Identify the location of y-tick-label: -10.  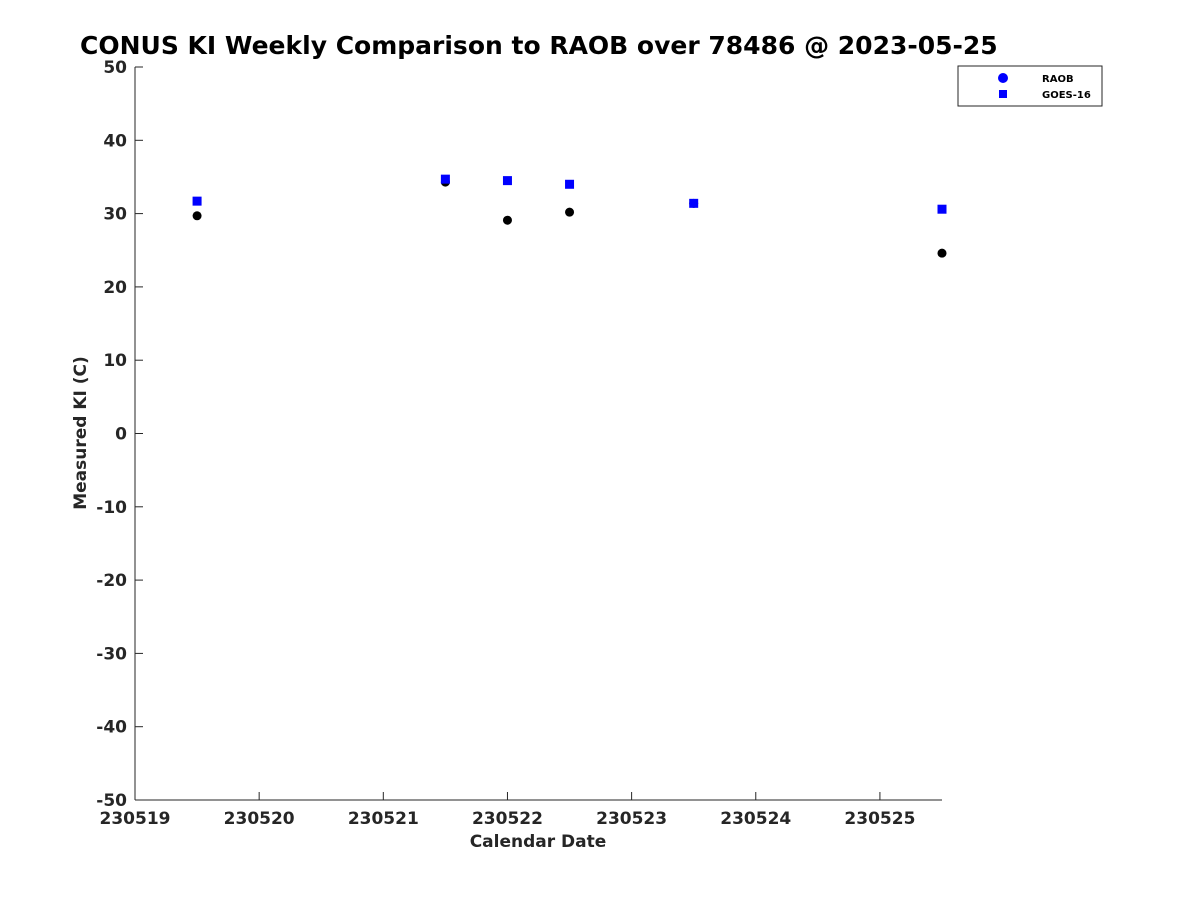
(111, 508).